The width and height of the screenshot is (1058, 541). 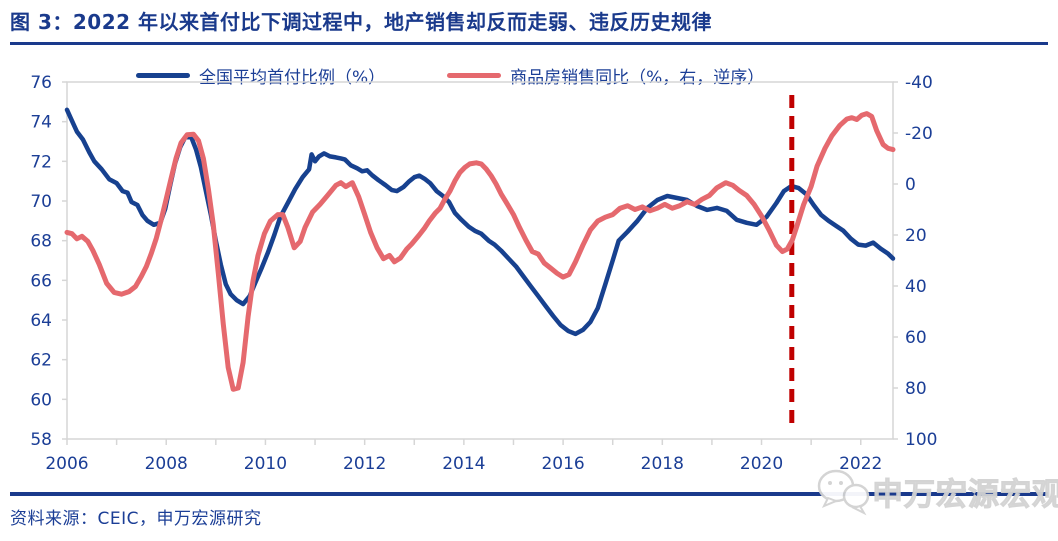 What do you see at coordinates (41, 123) in the screenshot?
I see `svg-text: 74` at bounding box center [41, 123].